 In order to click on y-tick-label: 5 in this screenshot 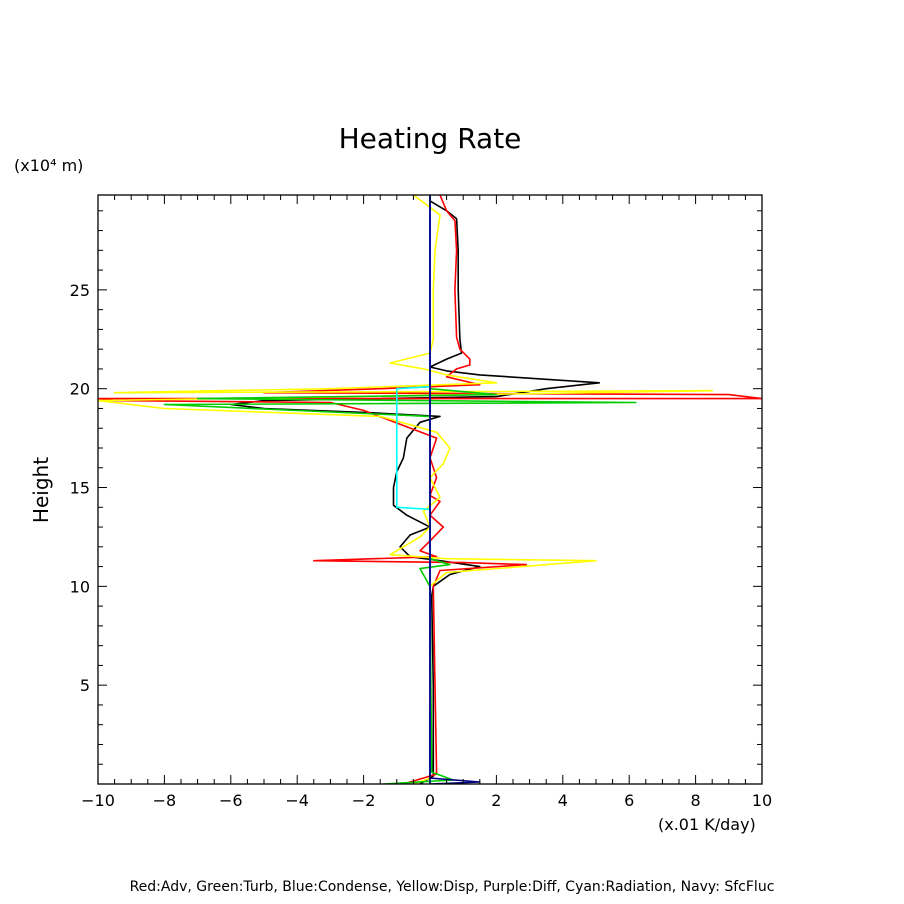, I will do `click(85, 685)`.